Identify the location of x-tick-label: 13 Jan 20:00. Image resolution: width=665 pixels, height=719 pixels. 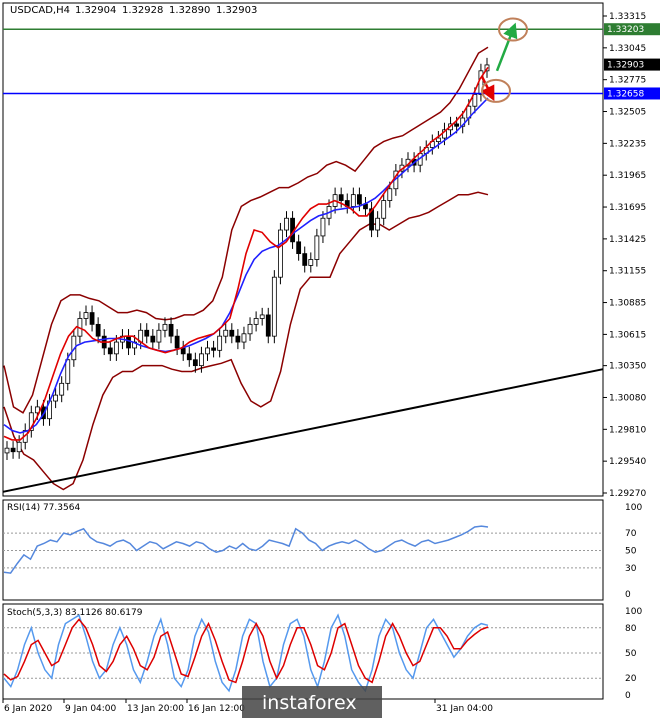
(155, 709).